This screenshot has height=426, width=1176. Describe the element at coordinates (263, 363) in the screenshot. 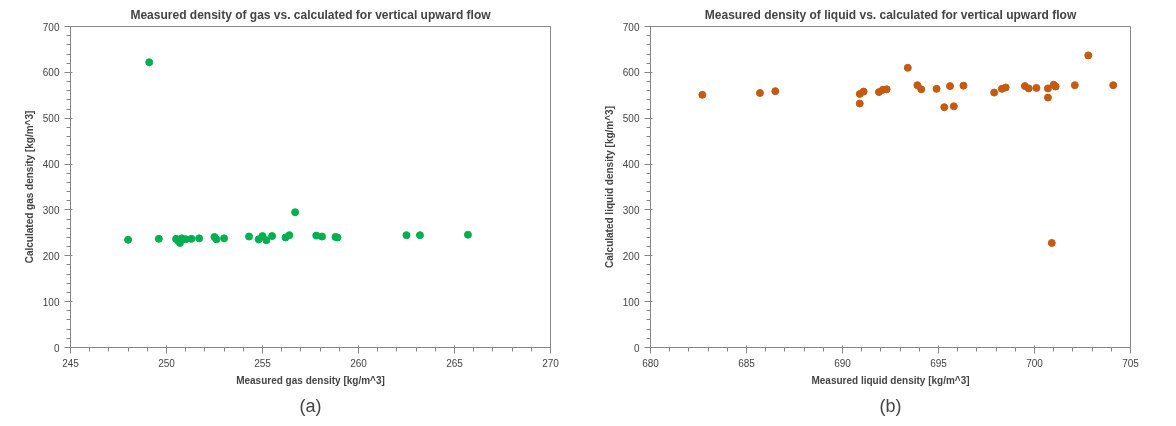

I see `x-tick-label: 255` at that location.